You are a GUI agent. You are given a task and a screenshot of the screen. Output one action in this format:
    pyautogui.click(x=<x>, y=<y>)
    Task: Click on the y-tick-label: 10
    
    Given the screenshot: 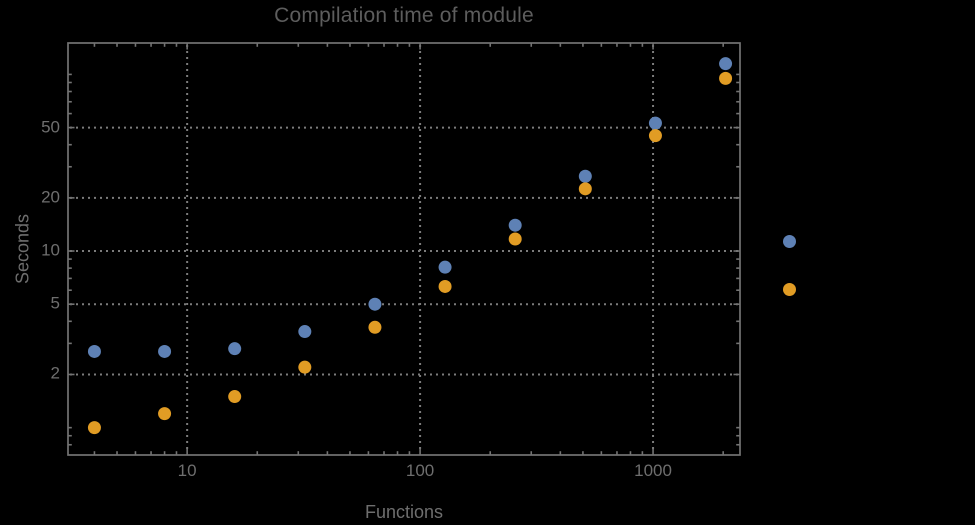 What is the action you would take?
    pyautogui.click(x=50, y=250)
    